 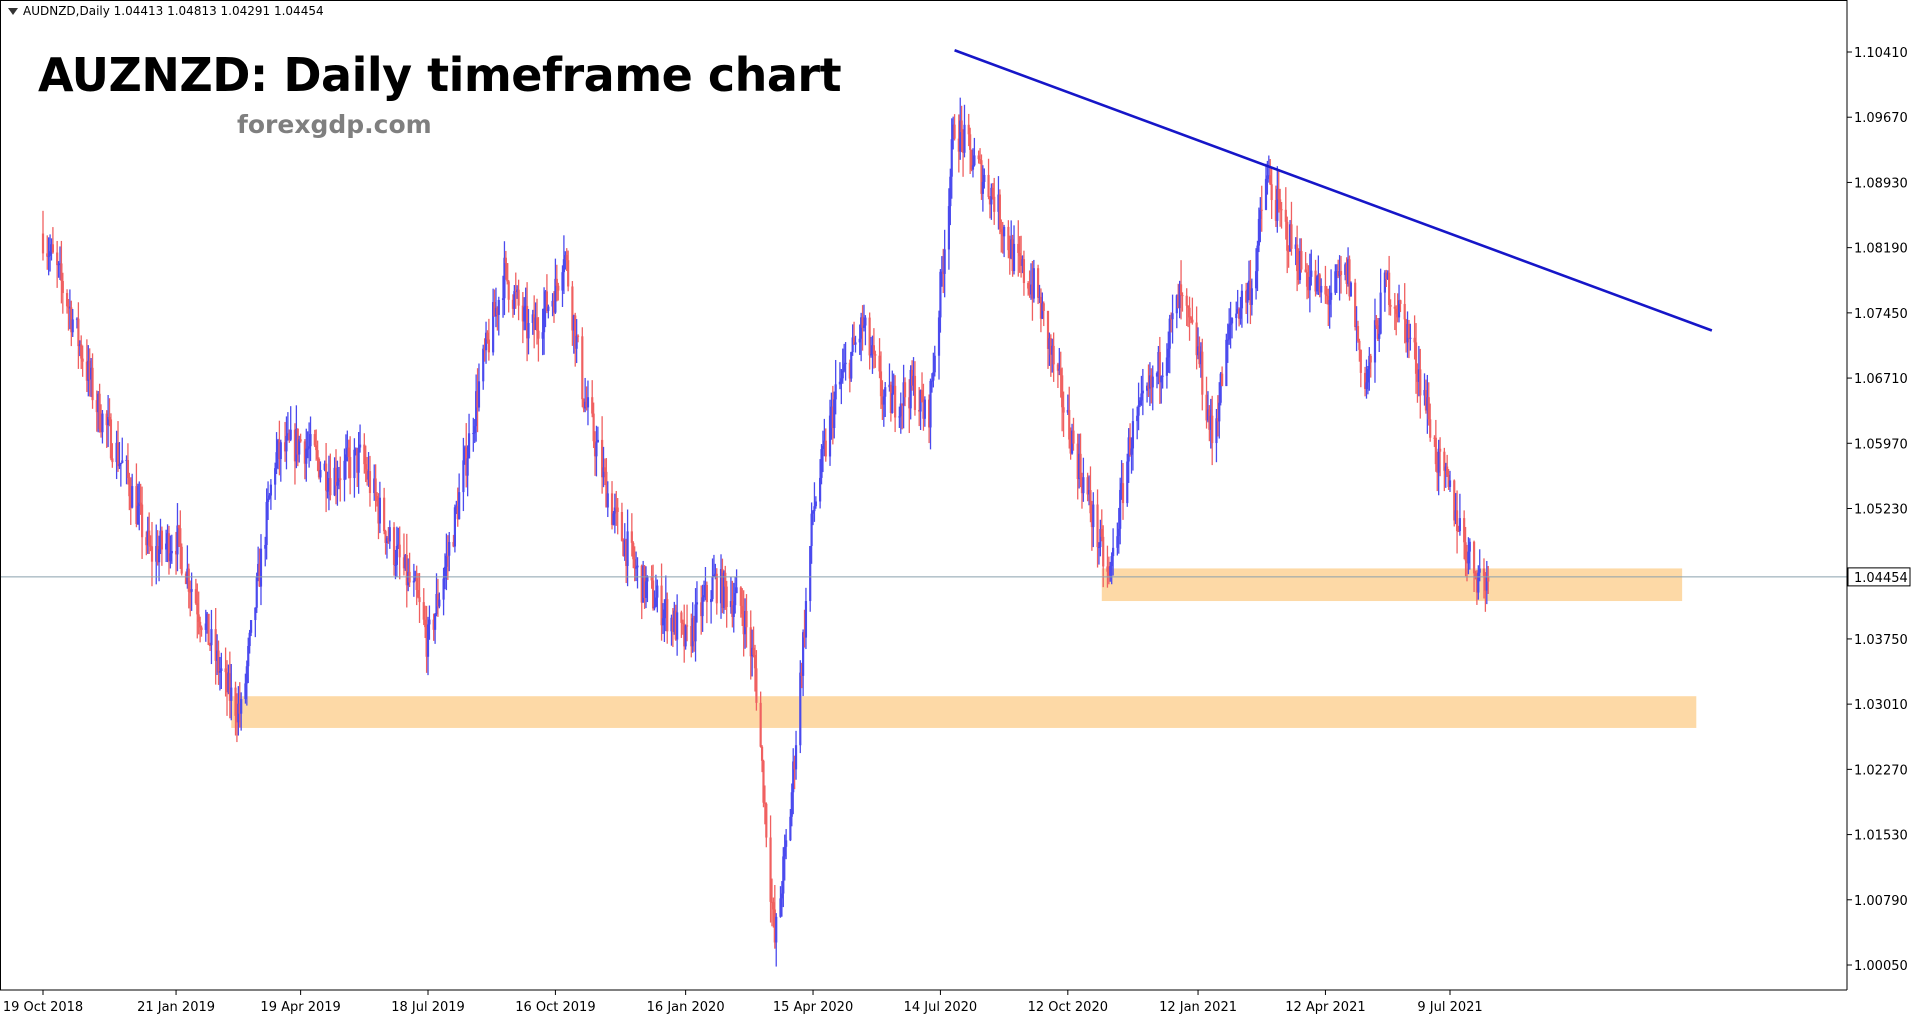 What do you see at coordinates (1068, 1007) in the screenshot?
I see `x-tick-label: 12 Oct 2020` at bounding box center [1068, 1007].